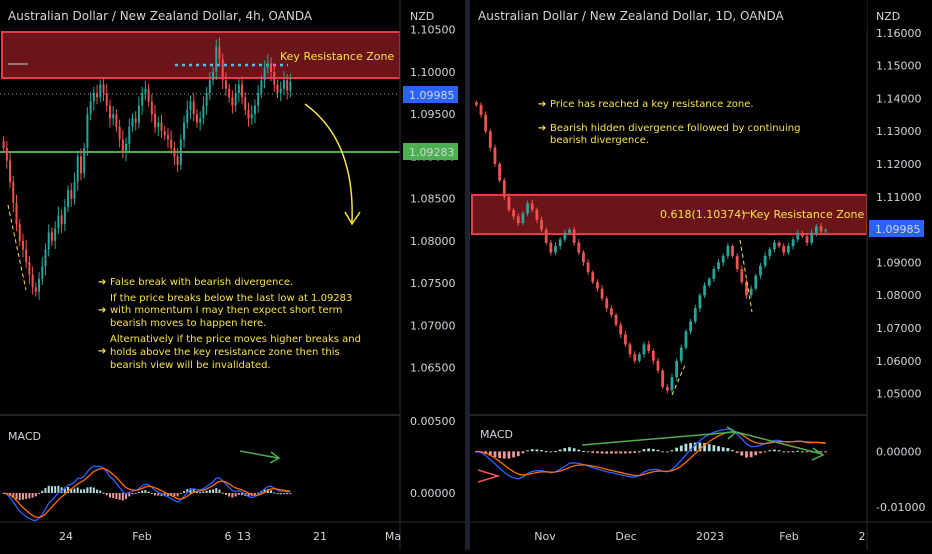  Describe the element at coordinates (201, 55) in the screenshot. I see `resistance-zone: Key Resistance Zone` at that location.